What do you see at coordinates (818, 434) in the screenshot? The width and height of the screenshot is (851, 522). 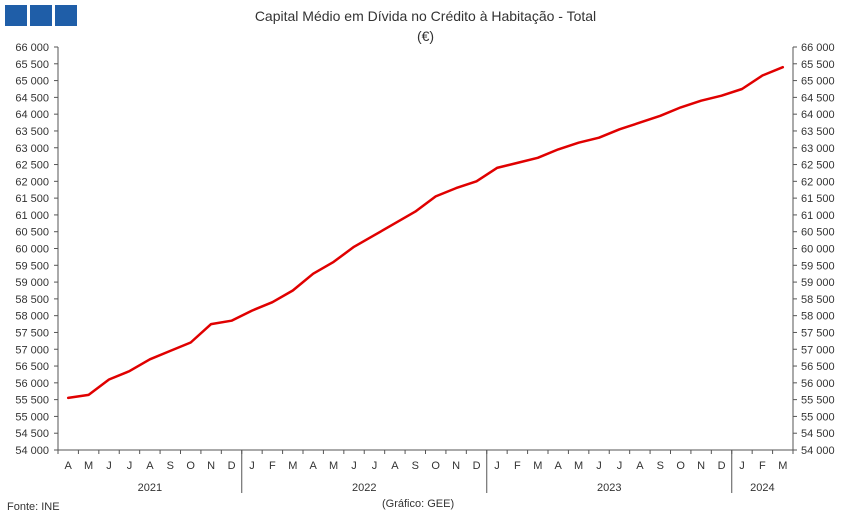 I see `y-tick-label-right: 54 500` at bounding box center [818, 434].